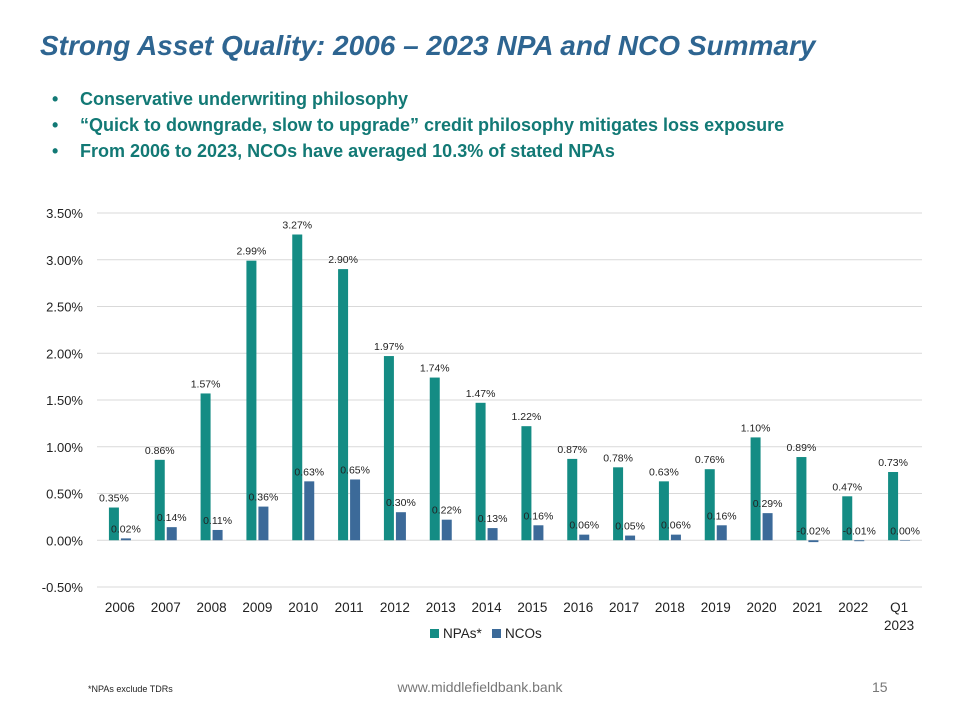 Image resolution: width=960 pixels, height=720 pixels. Describe the element at coordinates (172, 518) in the screenshot. I see `nco-data-label: 0.14%` at that location.